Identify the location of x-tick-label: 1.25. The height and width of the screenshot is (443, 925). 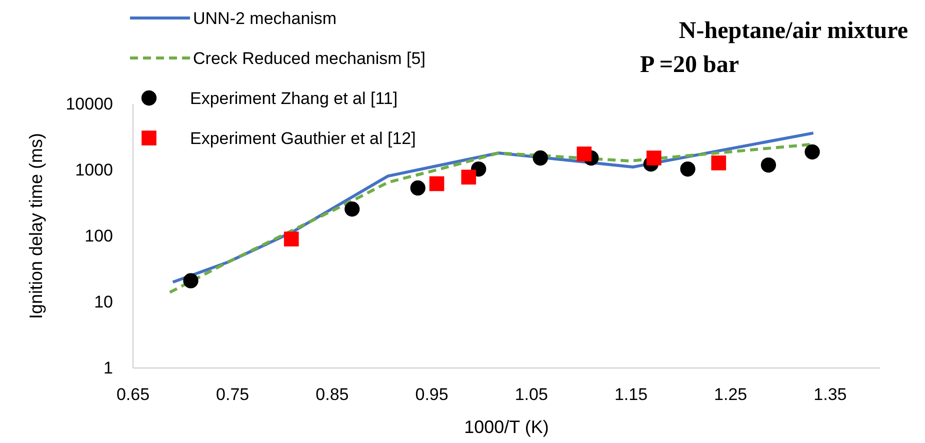
(731, 394).